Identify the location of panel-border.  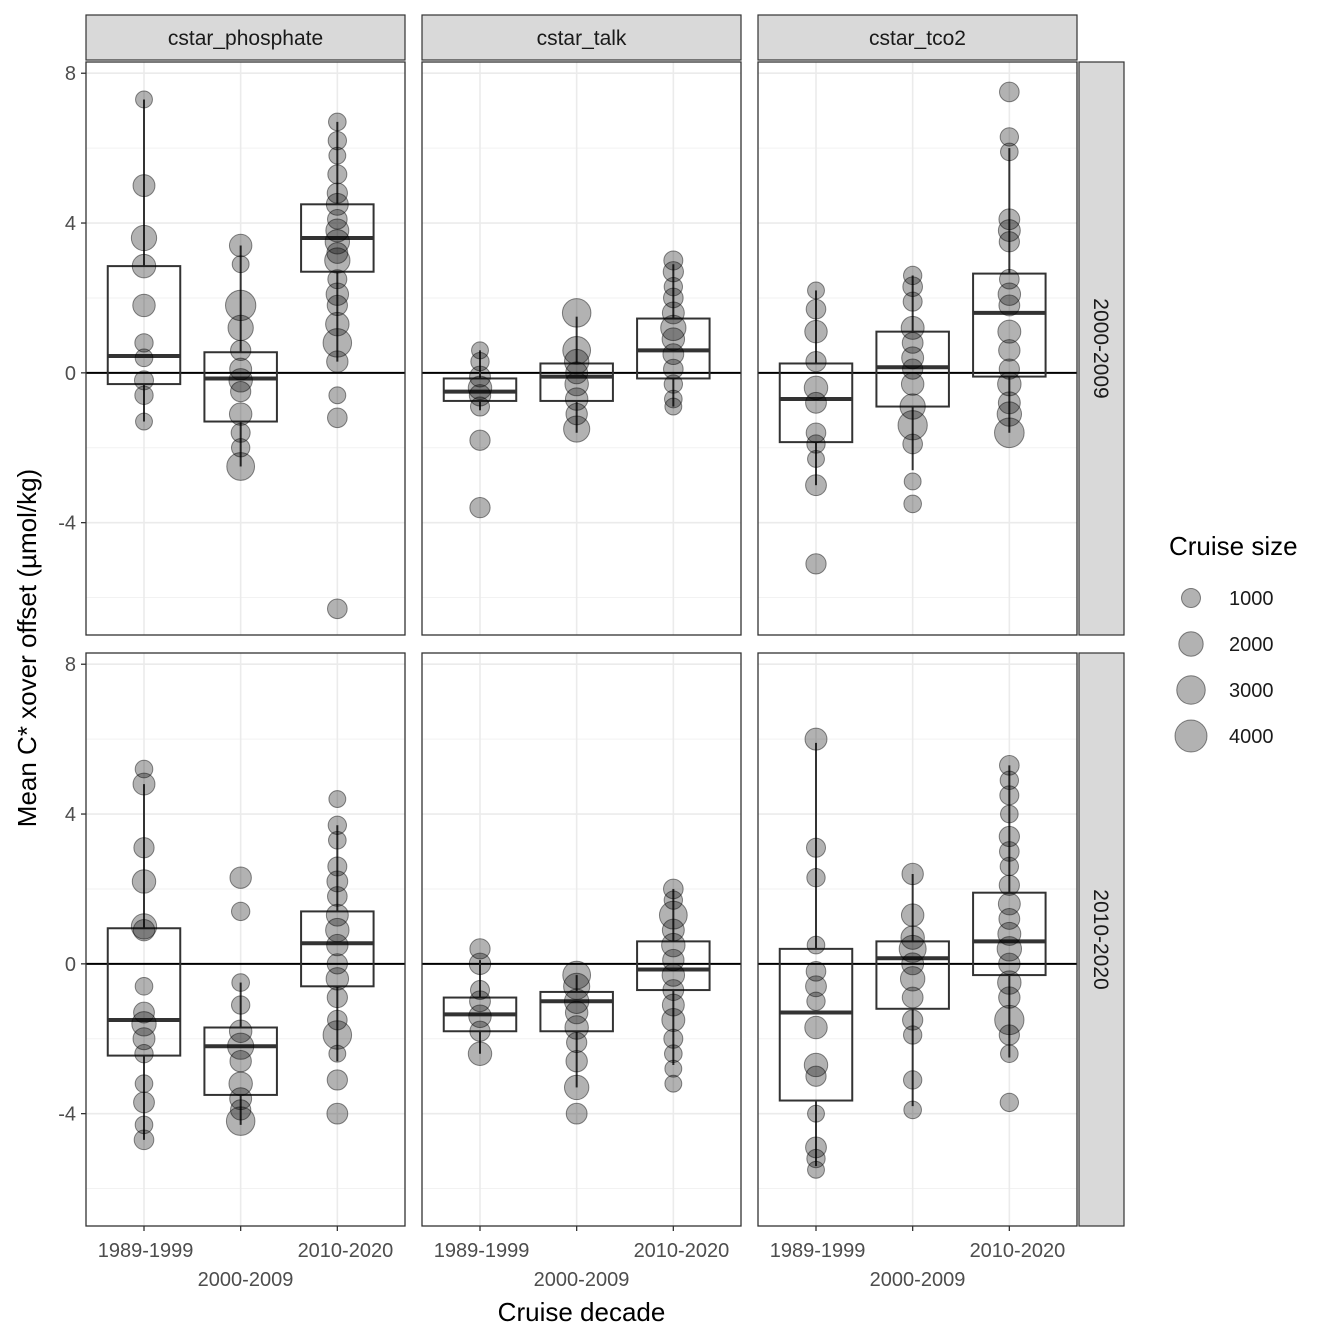
(581, 939).